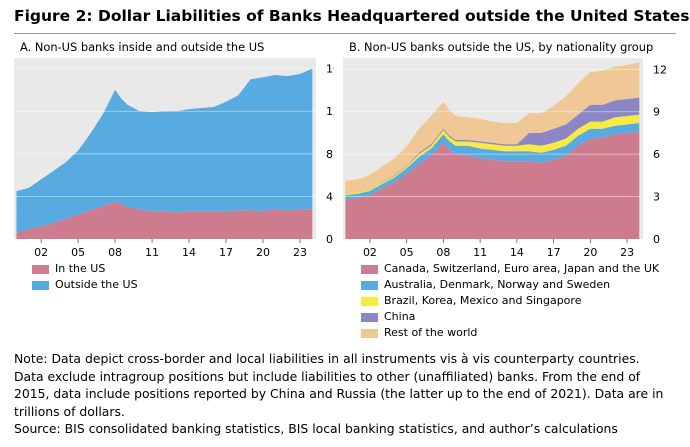  What do you see at coordinates (330, 69) in the screenshot?
I see `y-tick-label: 16` at bounding box center [330, 69].